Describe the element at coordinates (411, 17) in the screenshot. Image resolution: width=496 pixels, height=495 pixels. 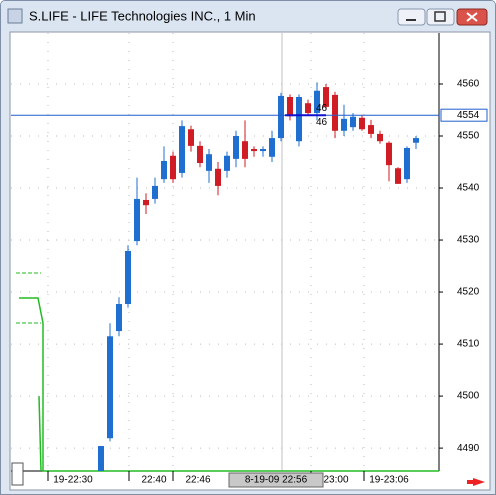
I see `minimize-button` at that location.